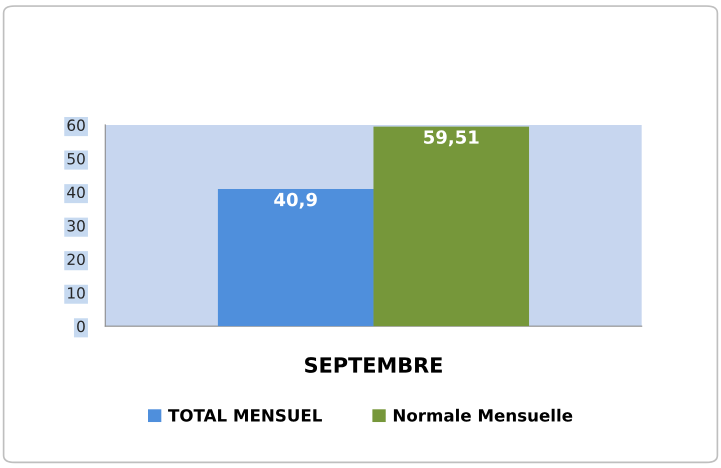  What do you see at coordinates (76, 260) in the screenshot?
I see `y-tick-label: 20` at bounding box center [76, 260].